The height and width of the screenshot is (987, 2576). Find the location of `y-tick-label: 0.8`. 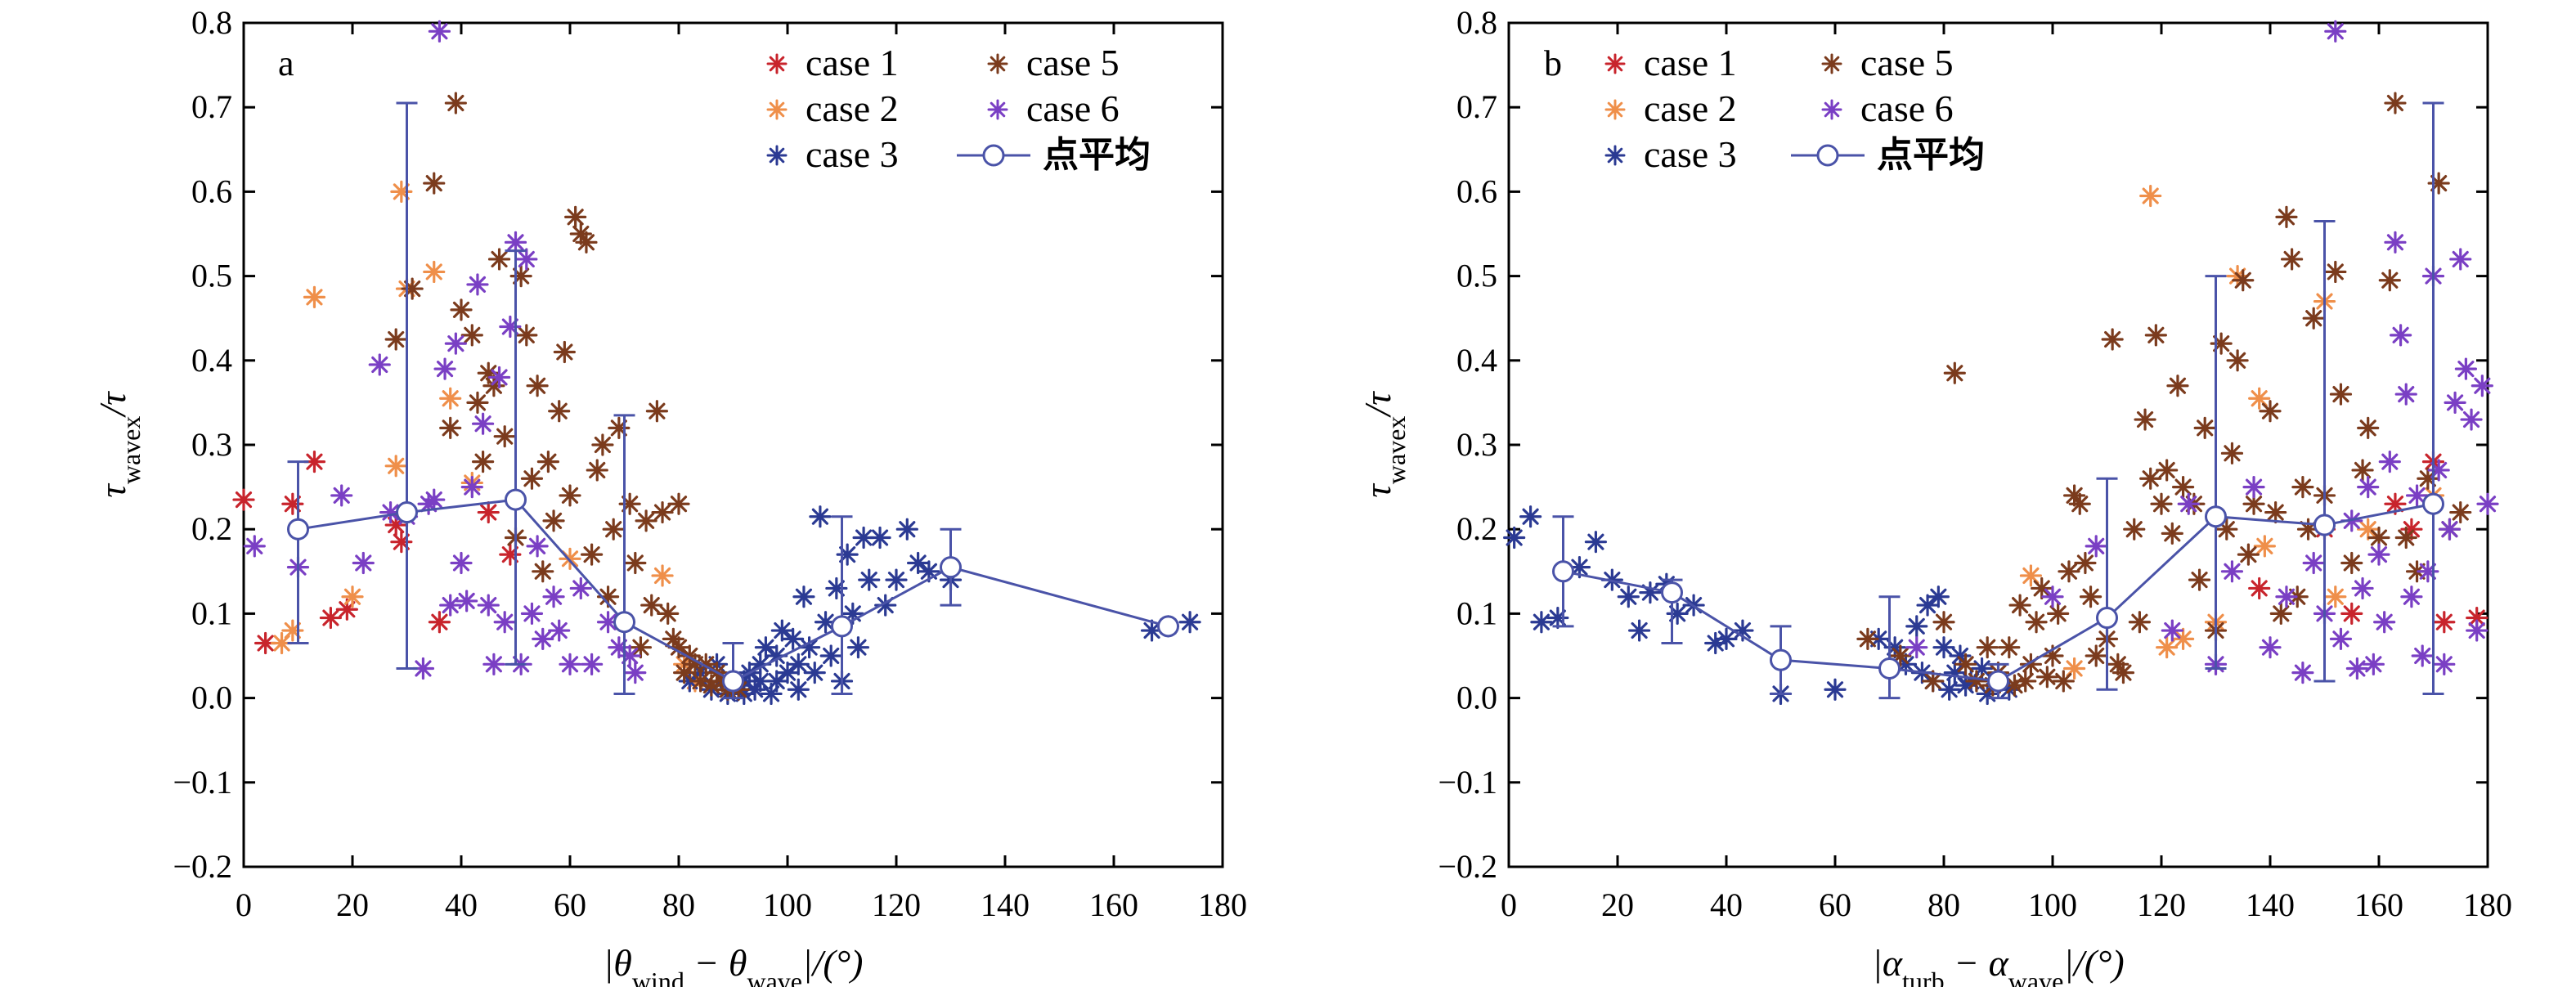

y-tick-label: 0.8 is located at coordinates (212, 22).